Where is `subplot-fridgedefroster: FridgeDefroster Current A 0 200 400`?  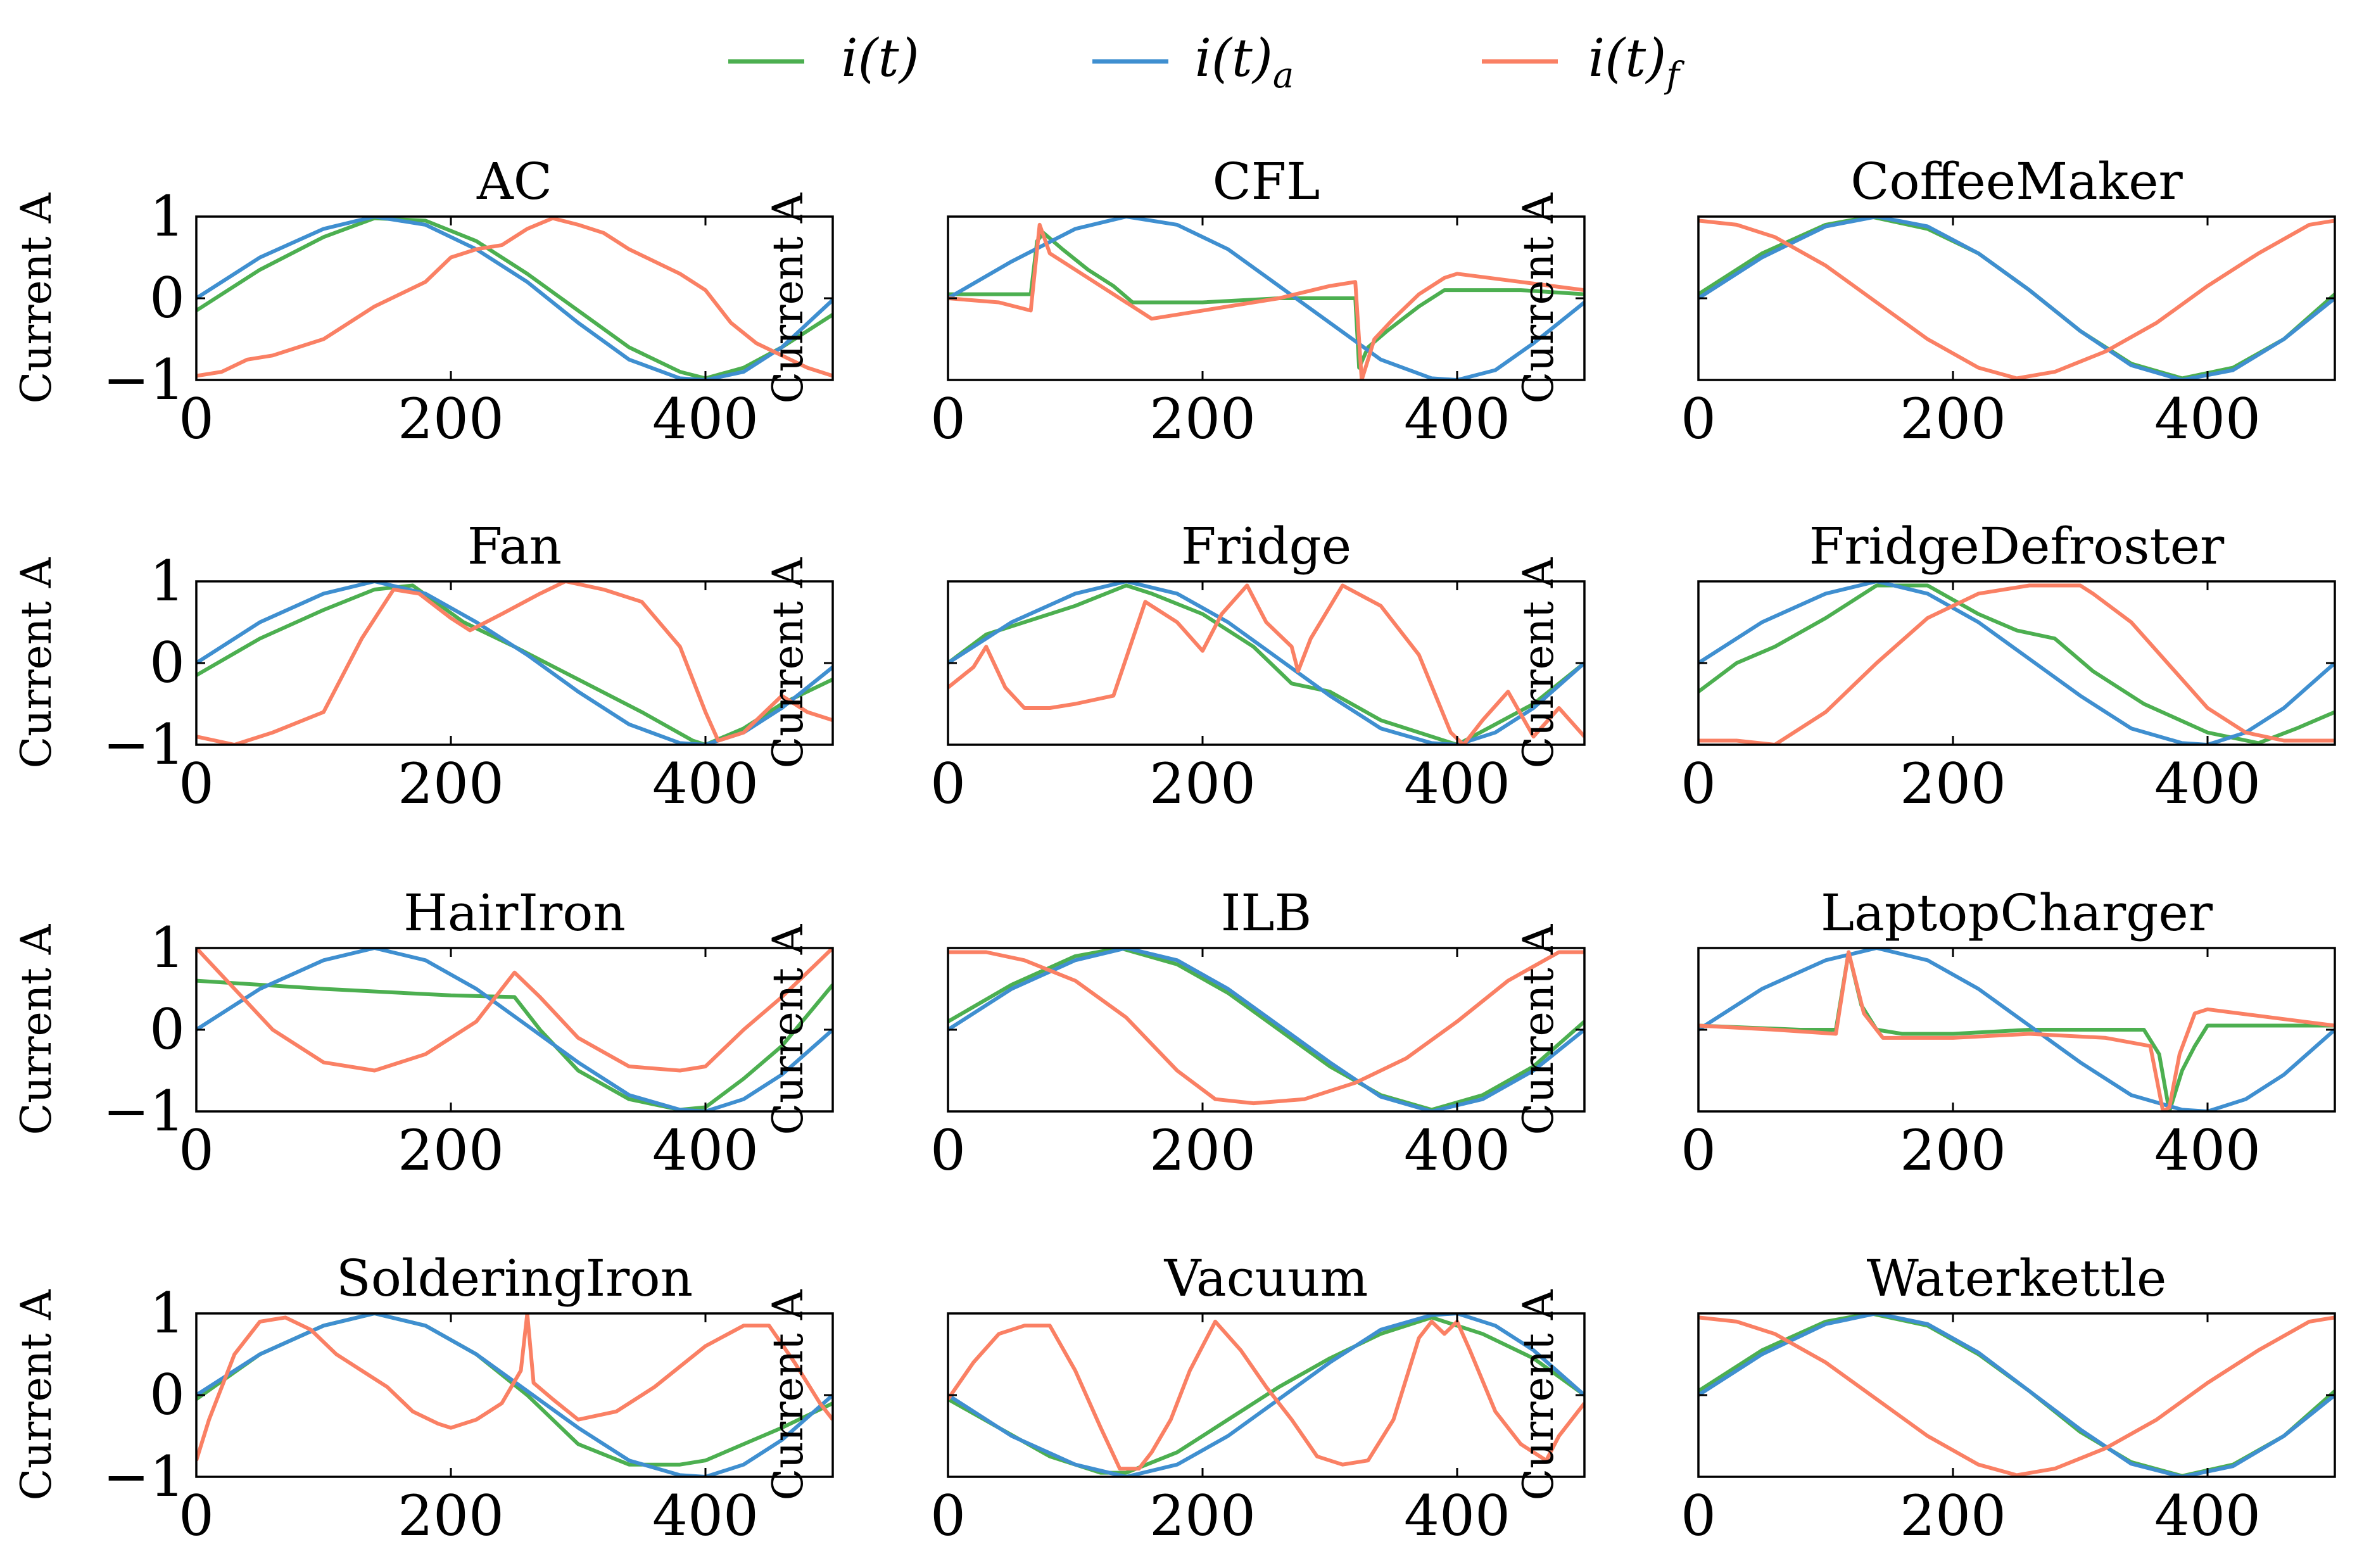
subplot-fridgedefroster: FridgeDefroster Current A 0 200 400 is located at coordinates (1925, 666).